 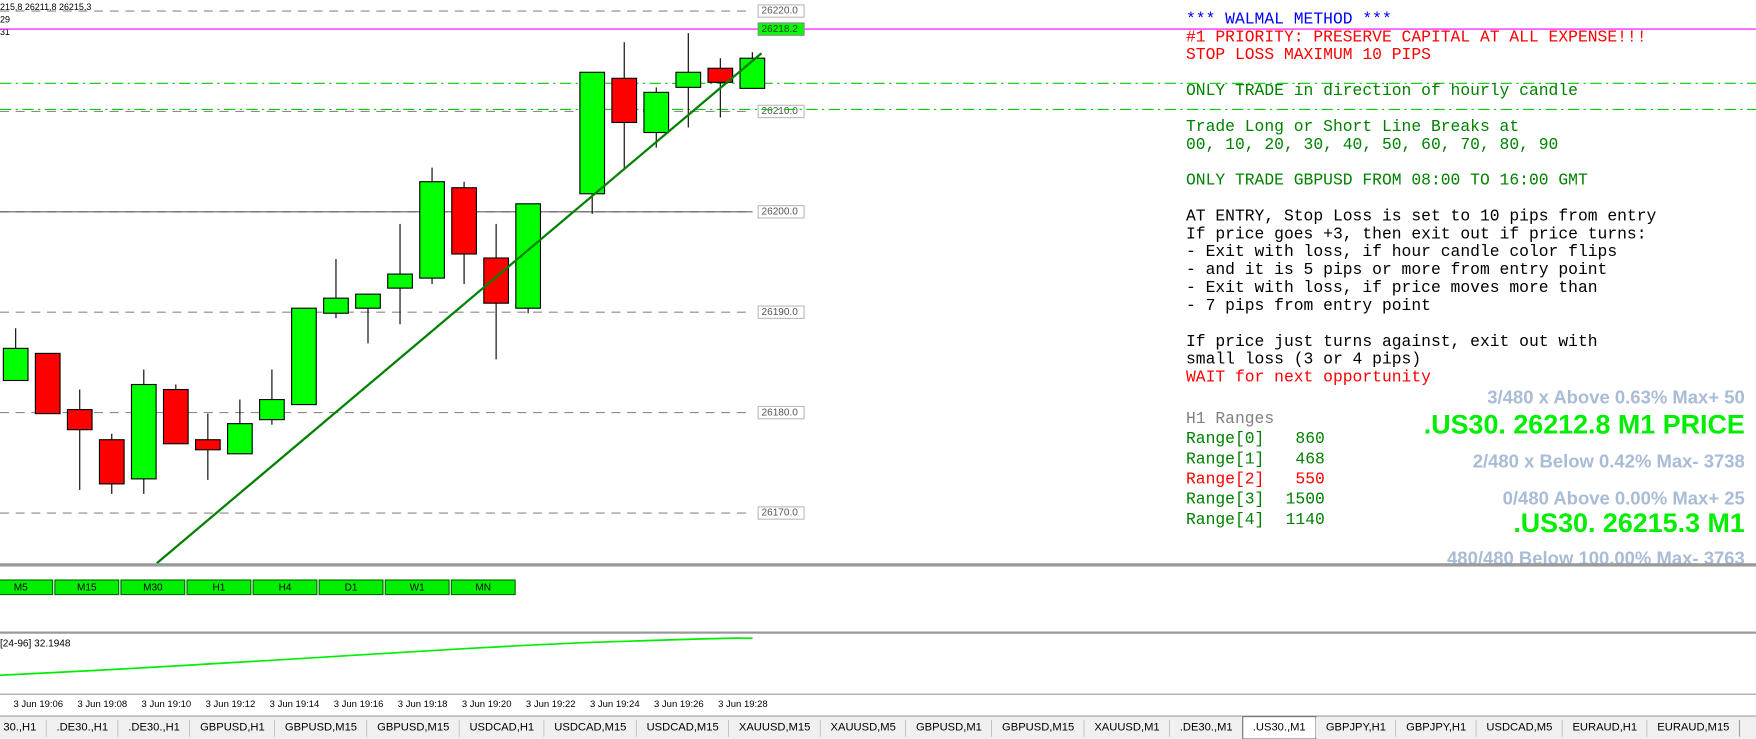 What do you see at coordinates (21, 587) in the screenshot?
I see `timeframe-label: M5` at bounding box center [21, 587].